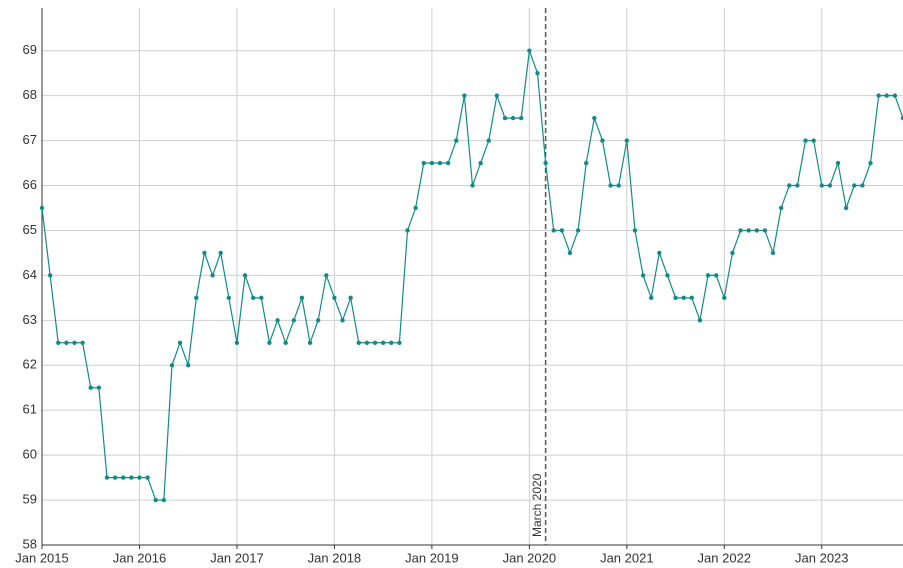 This screenshot has height=568, width=903. What do you see at coordinates (30, 274) in the screenshot?
I see `y-tick-label: 64` at bounding box center [30, 274].